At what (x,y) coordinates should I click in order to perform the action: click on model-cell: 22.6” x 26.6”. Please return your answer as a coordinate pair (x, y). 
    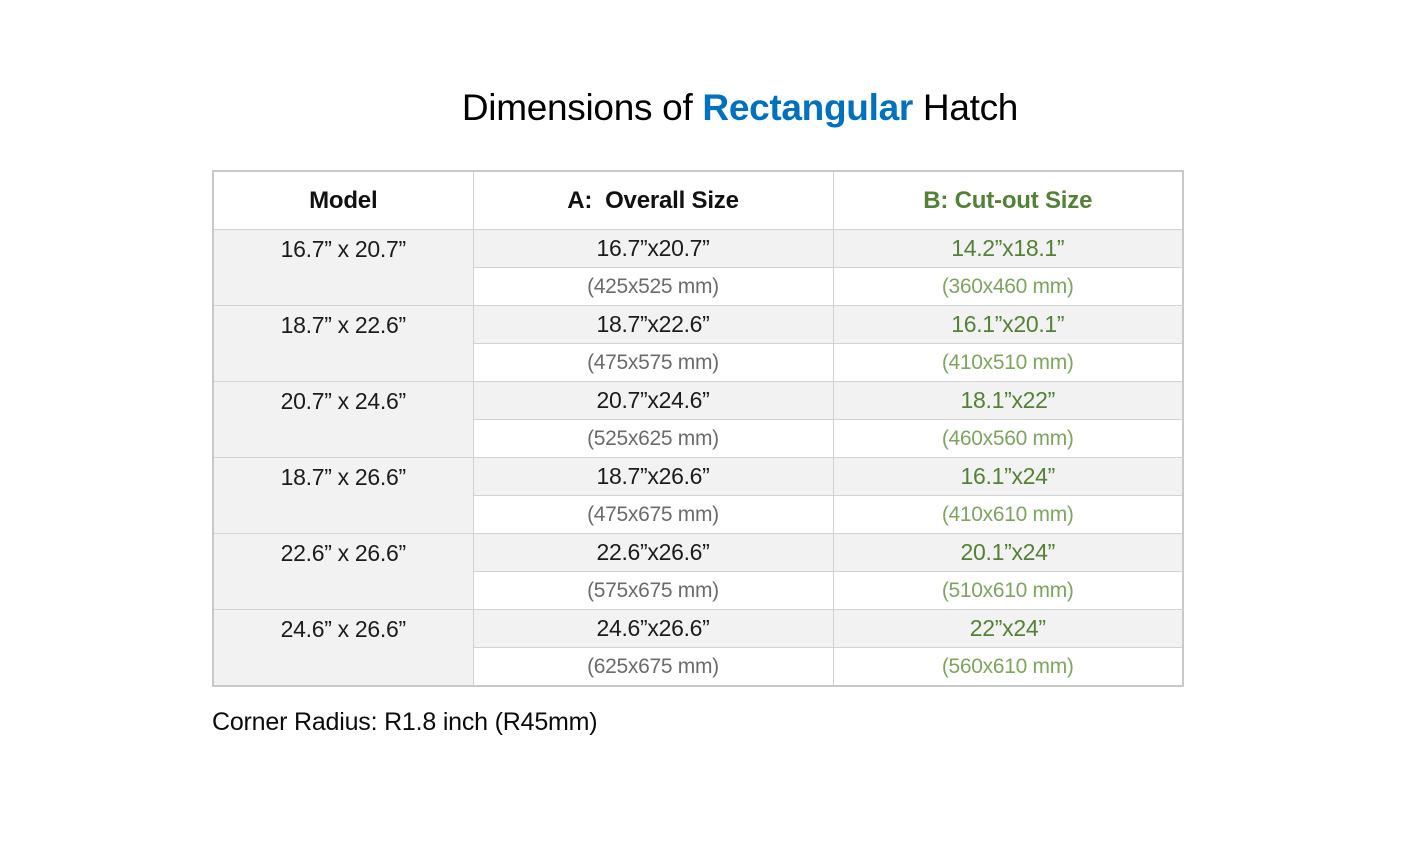
    Looking at the image, I should click on (343, 571).